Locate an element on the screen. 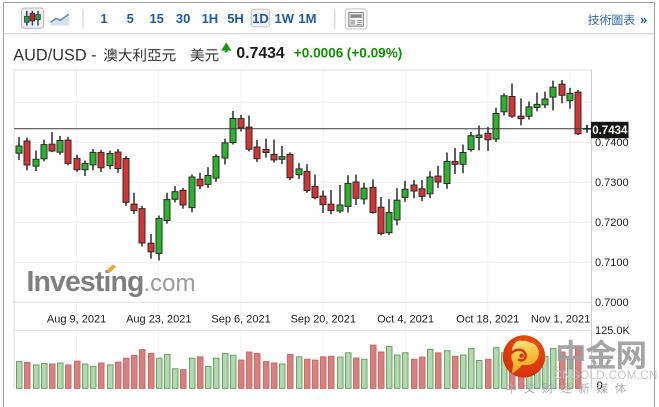 The width and height of the screenshot is (659, 407). svg-text: Aug 9, 2021 is located at coordinates (76, 320).